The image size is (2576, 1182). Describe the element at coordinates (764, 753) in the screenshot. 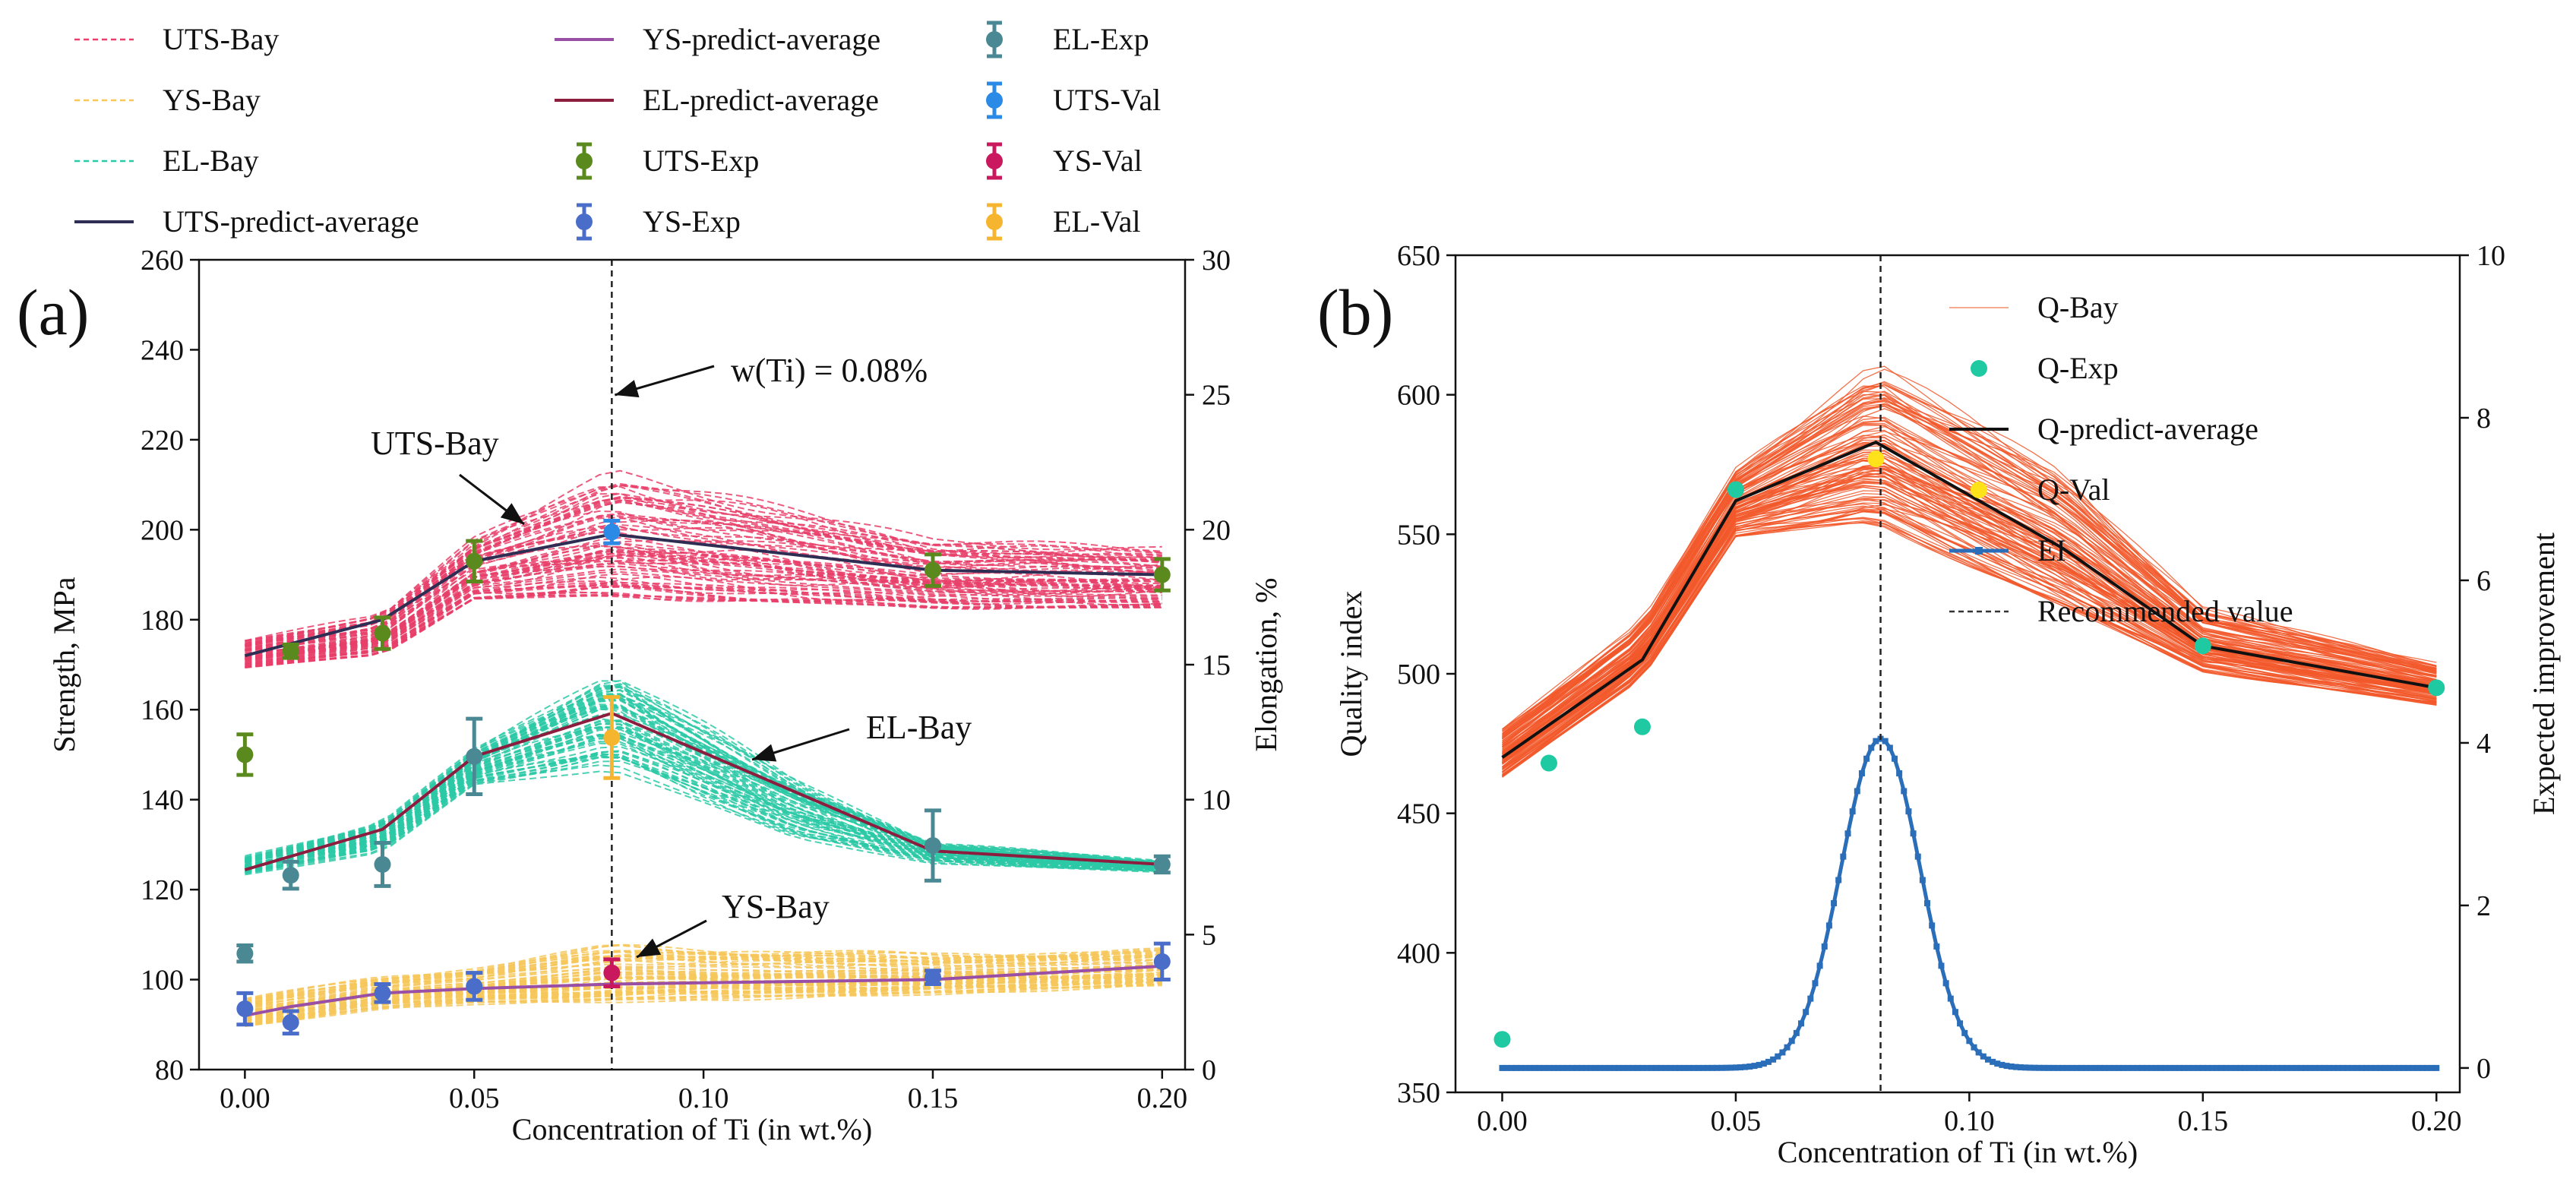

I see `arrow-head` at that location.